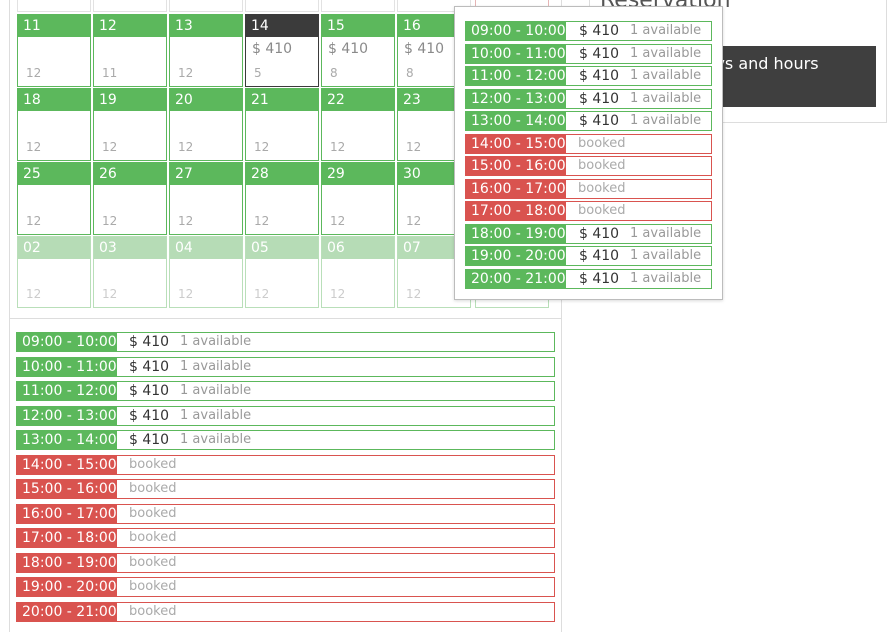  I want to click on calendar-day-cell: 25 12, so click(54, 198).